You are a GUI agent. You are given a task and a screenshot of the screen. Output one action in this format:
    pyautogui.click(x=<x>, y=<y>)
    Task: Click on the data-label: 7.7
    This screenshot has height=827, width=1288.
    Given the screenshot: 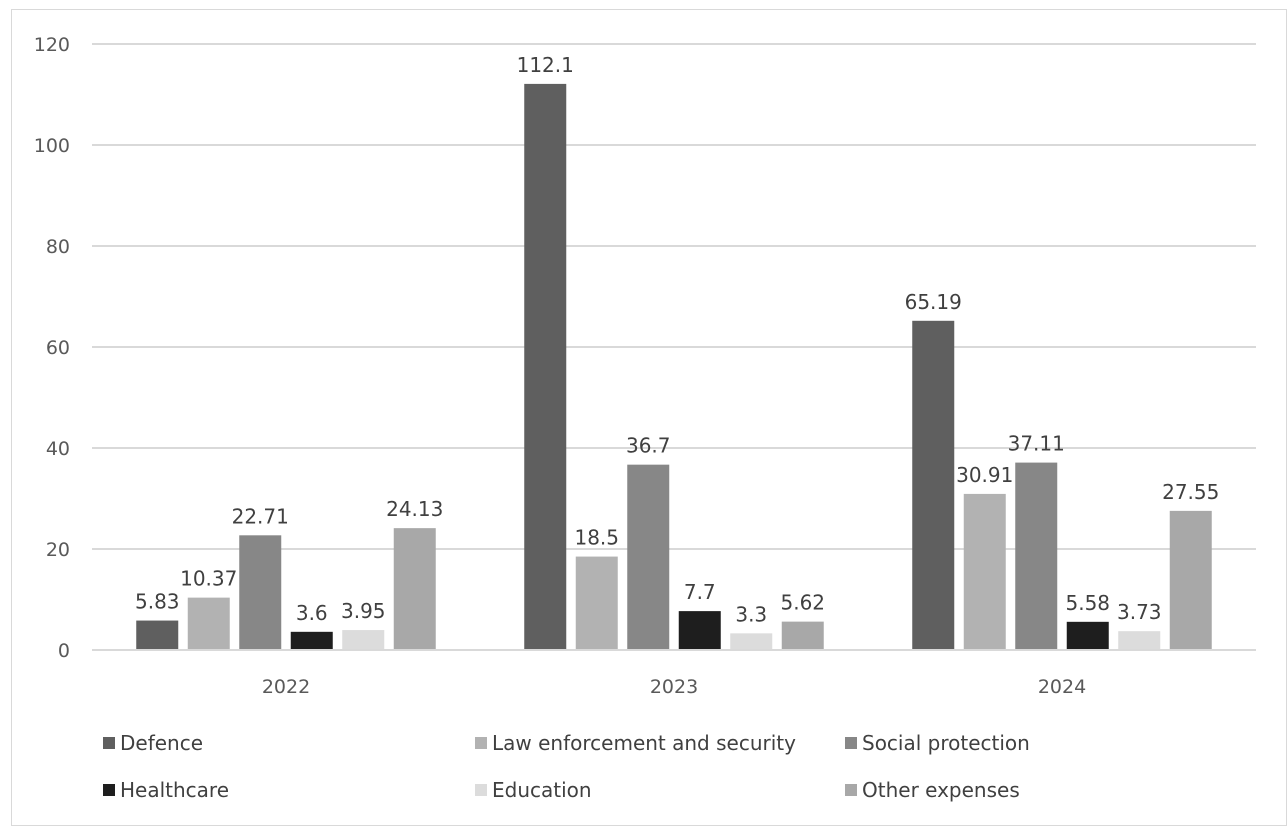 What is the action you would take?
    pyautogui.click(x=700, y=592)
    